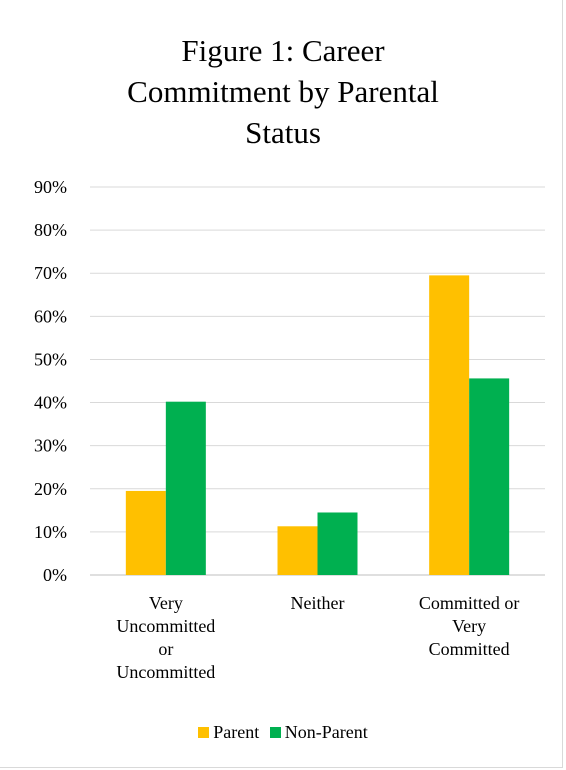 The height and width of the screenshot is (770, 566). I want to click on legend-item-parent: Parent, so click(228, 732).